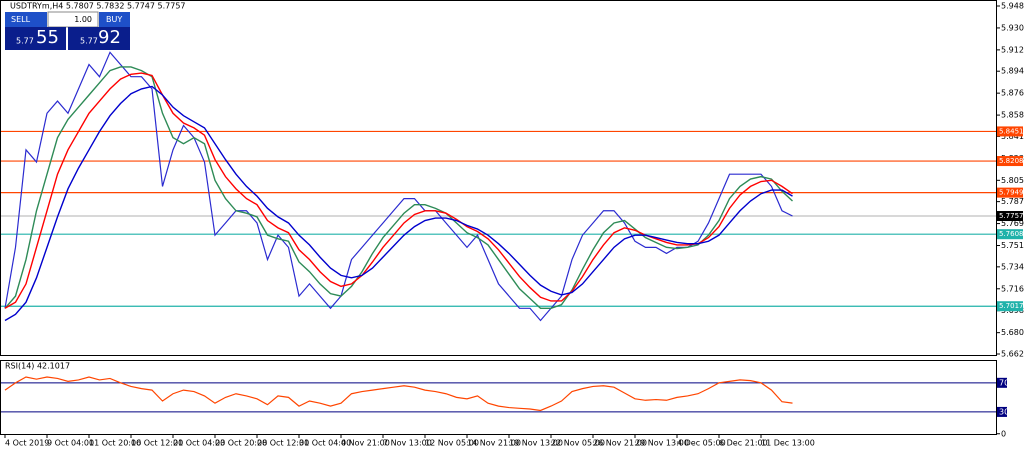 The width and height of the screenshot is (1024, 454). I want to click on x-tick-label: 11 Dec 13:00, so click(788, 443).